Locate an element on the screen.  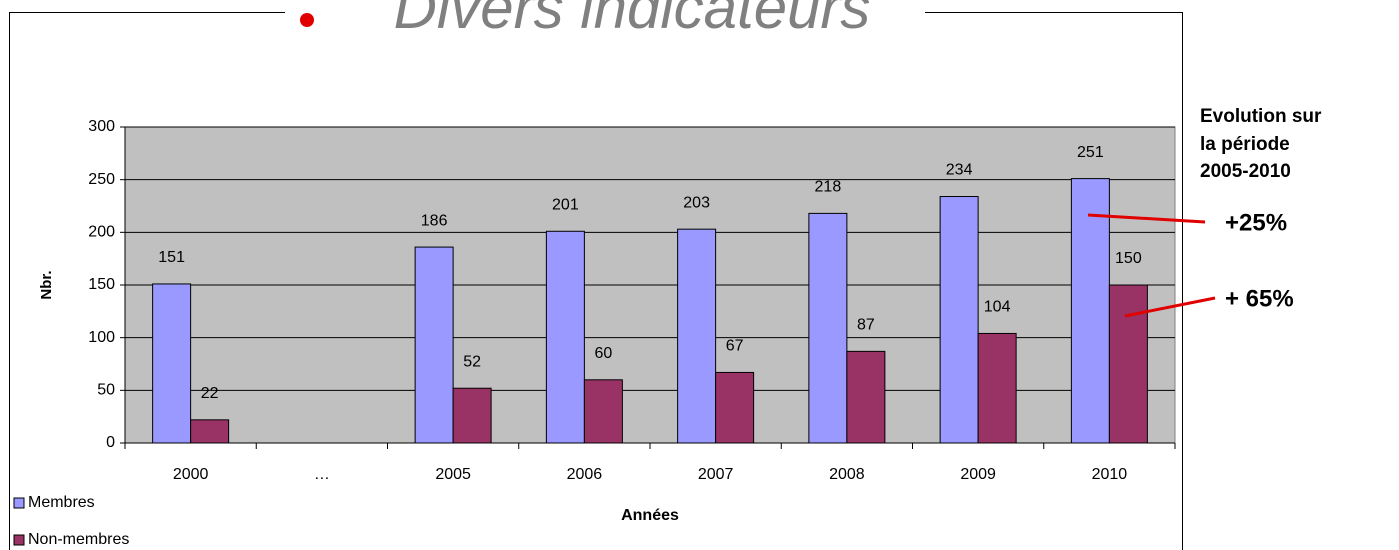
title-backdrop is located at coordinates (605, 20).